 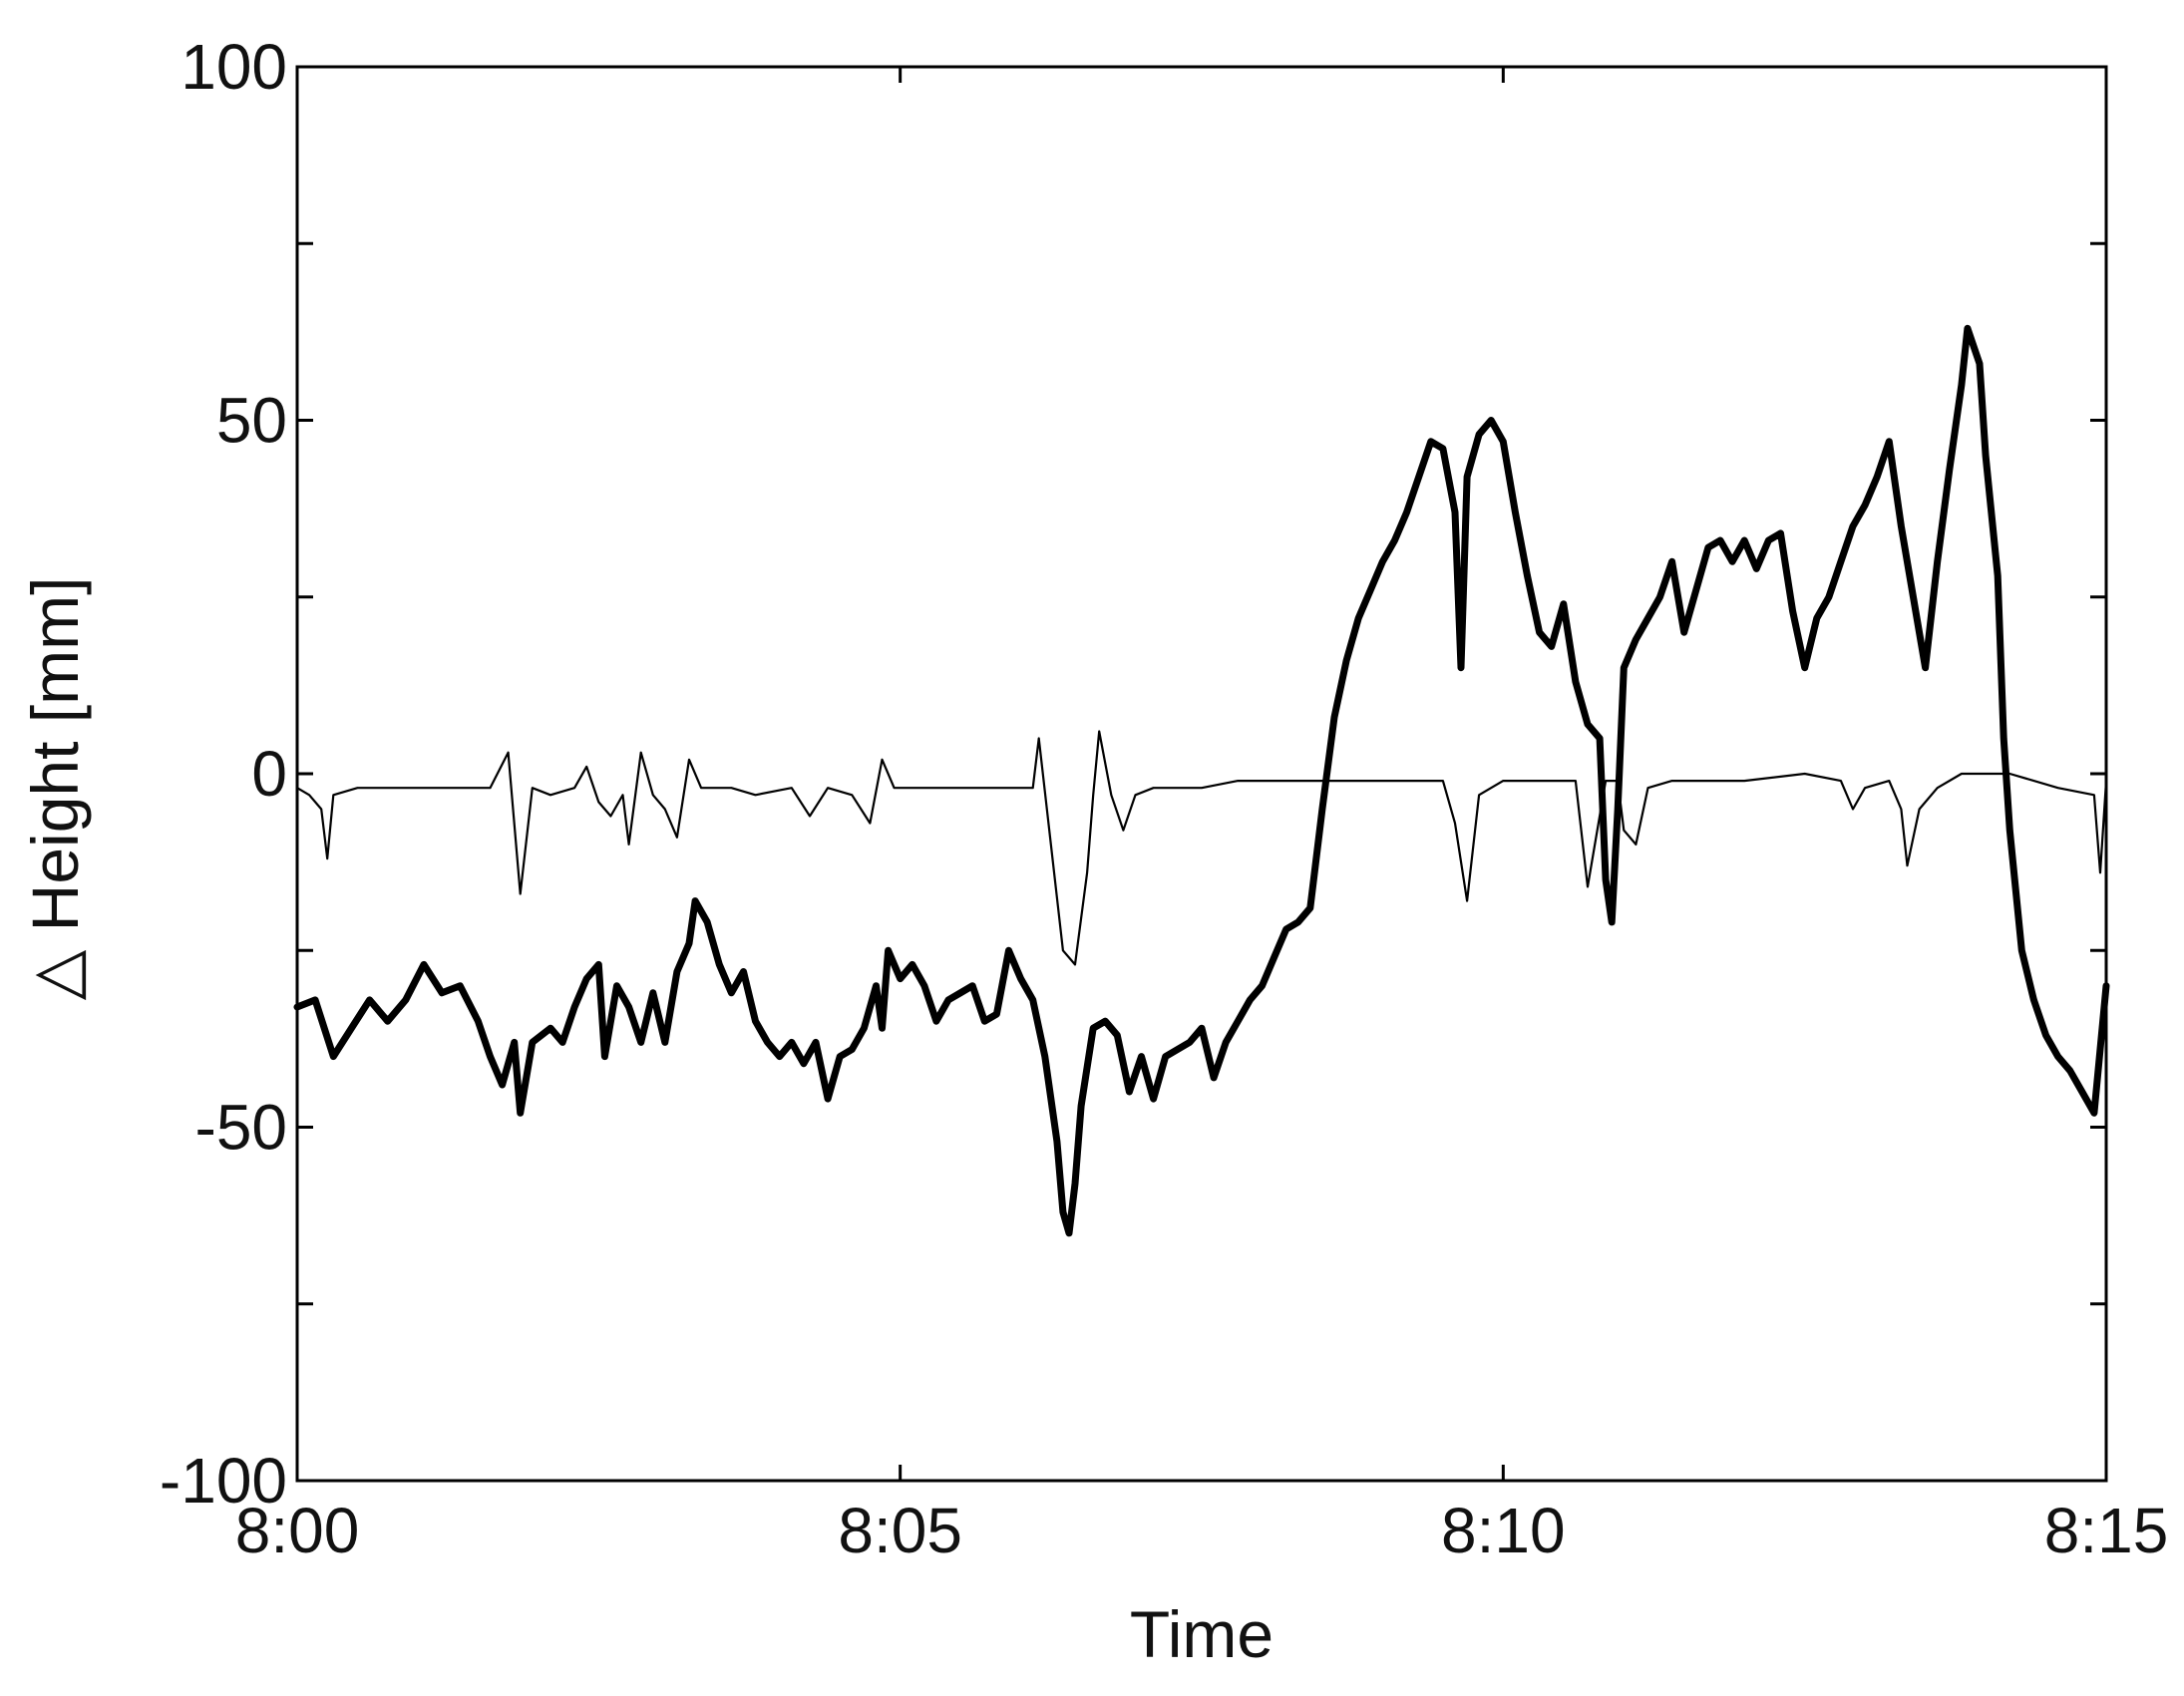 I want to click on x-tick-label: 8:15, so click(x=2106, y=1530).